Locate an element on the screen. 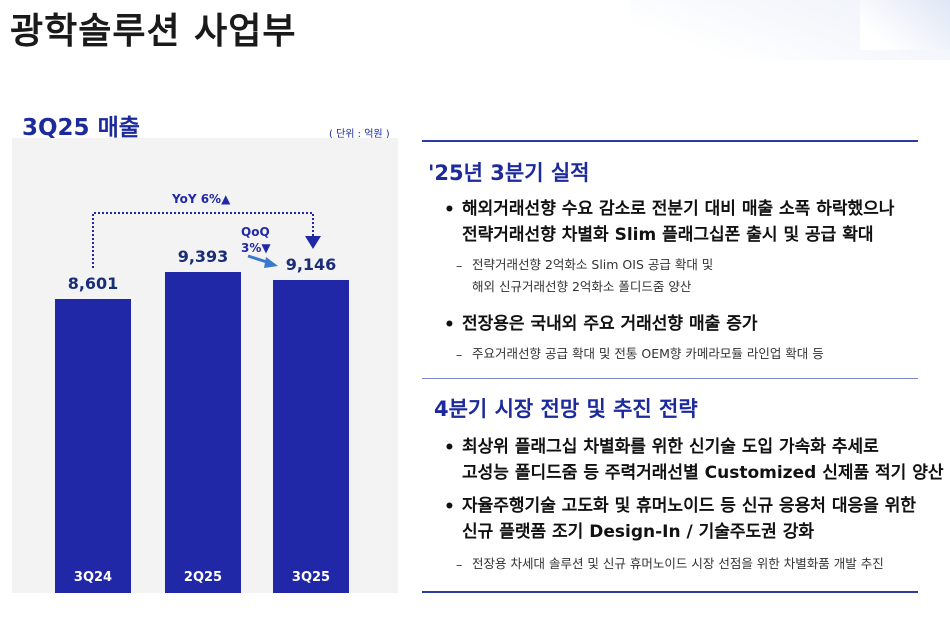  category-label: 3Q24 is located at coordinates (93, 577).